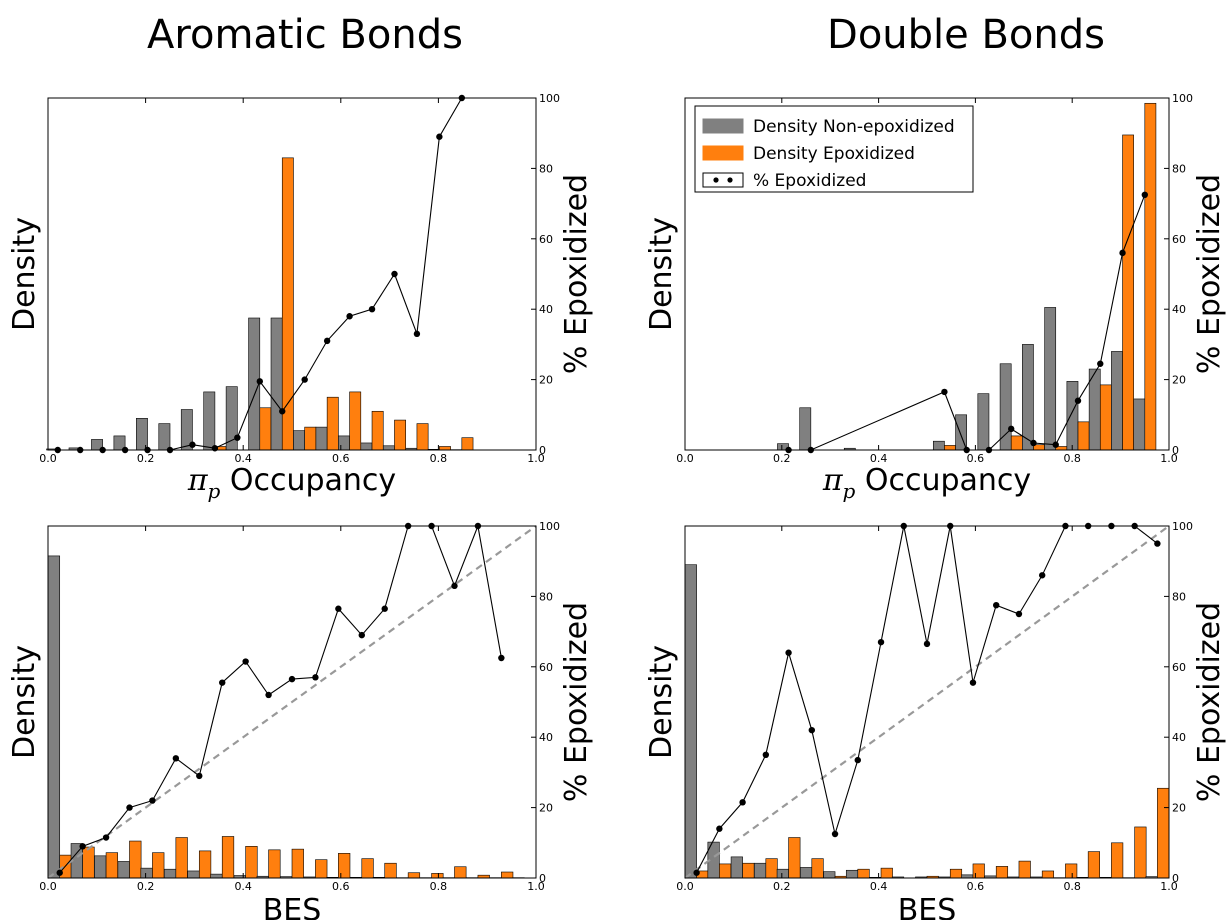  Describe the element at coordinates (966, 35) in the screenshot. I see `column-title-double: Double Bonds` at that location.